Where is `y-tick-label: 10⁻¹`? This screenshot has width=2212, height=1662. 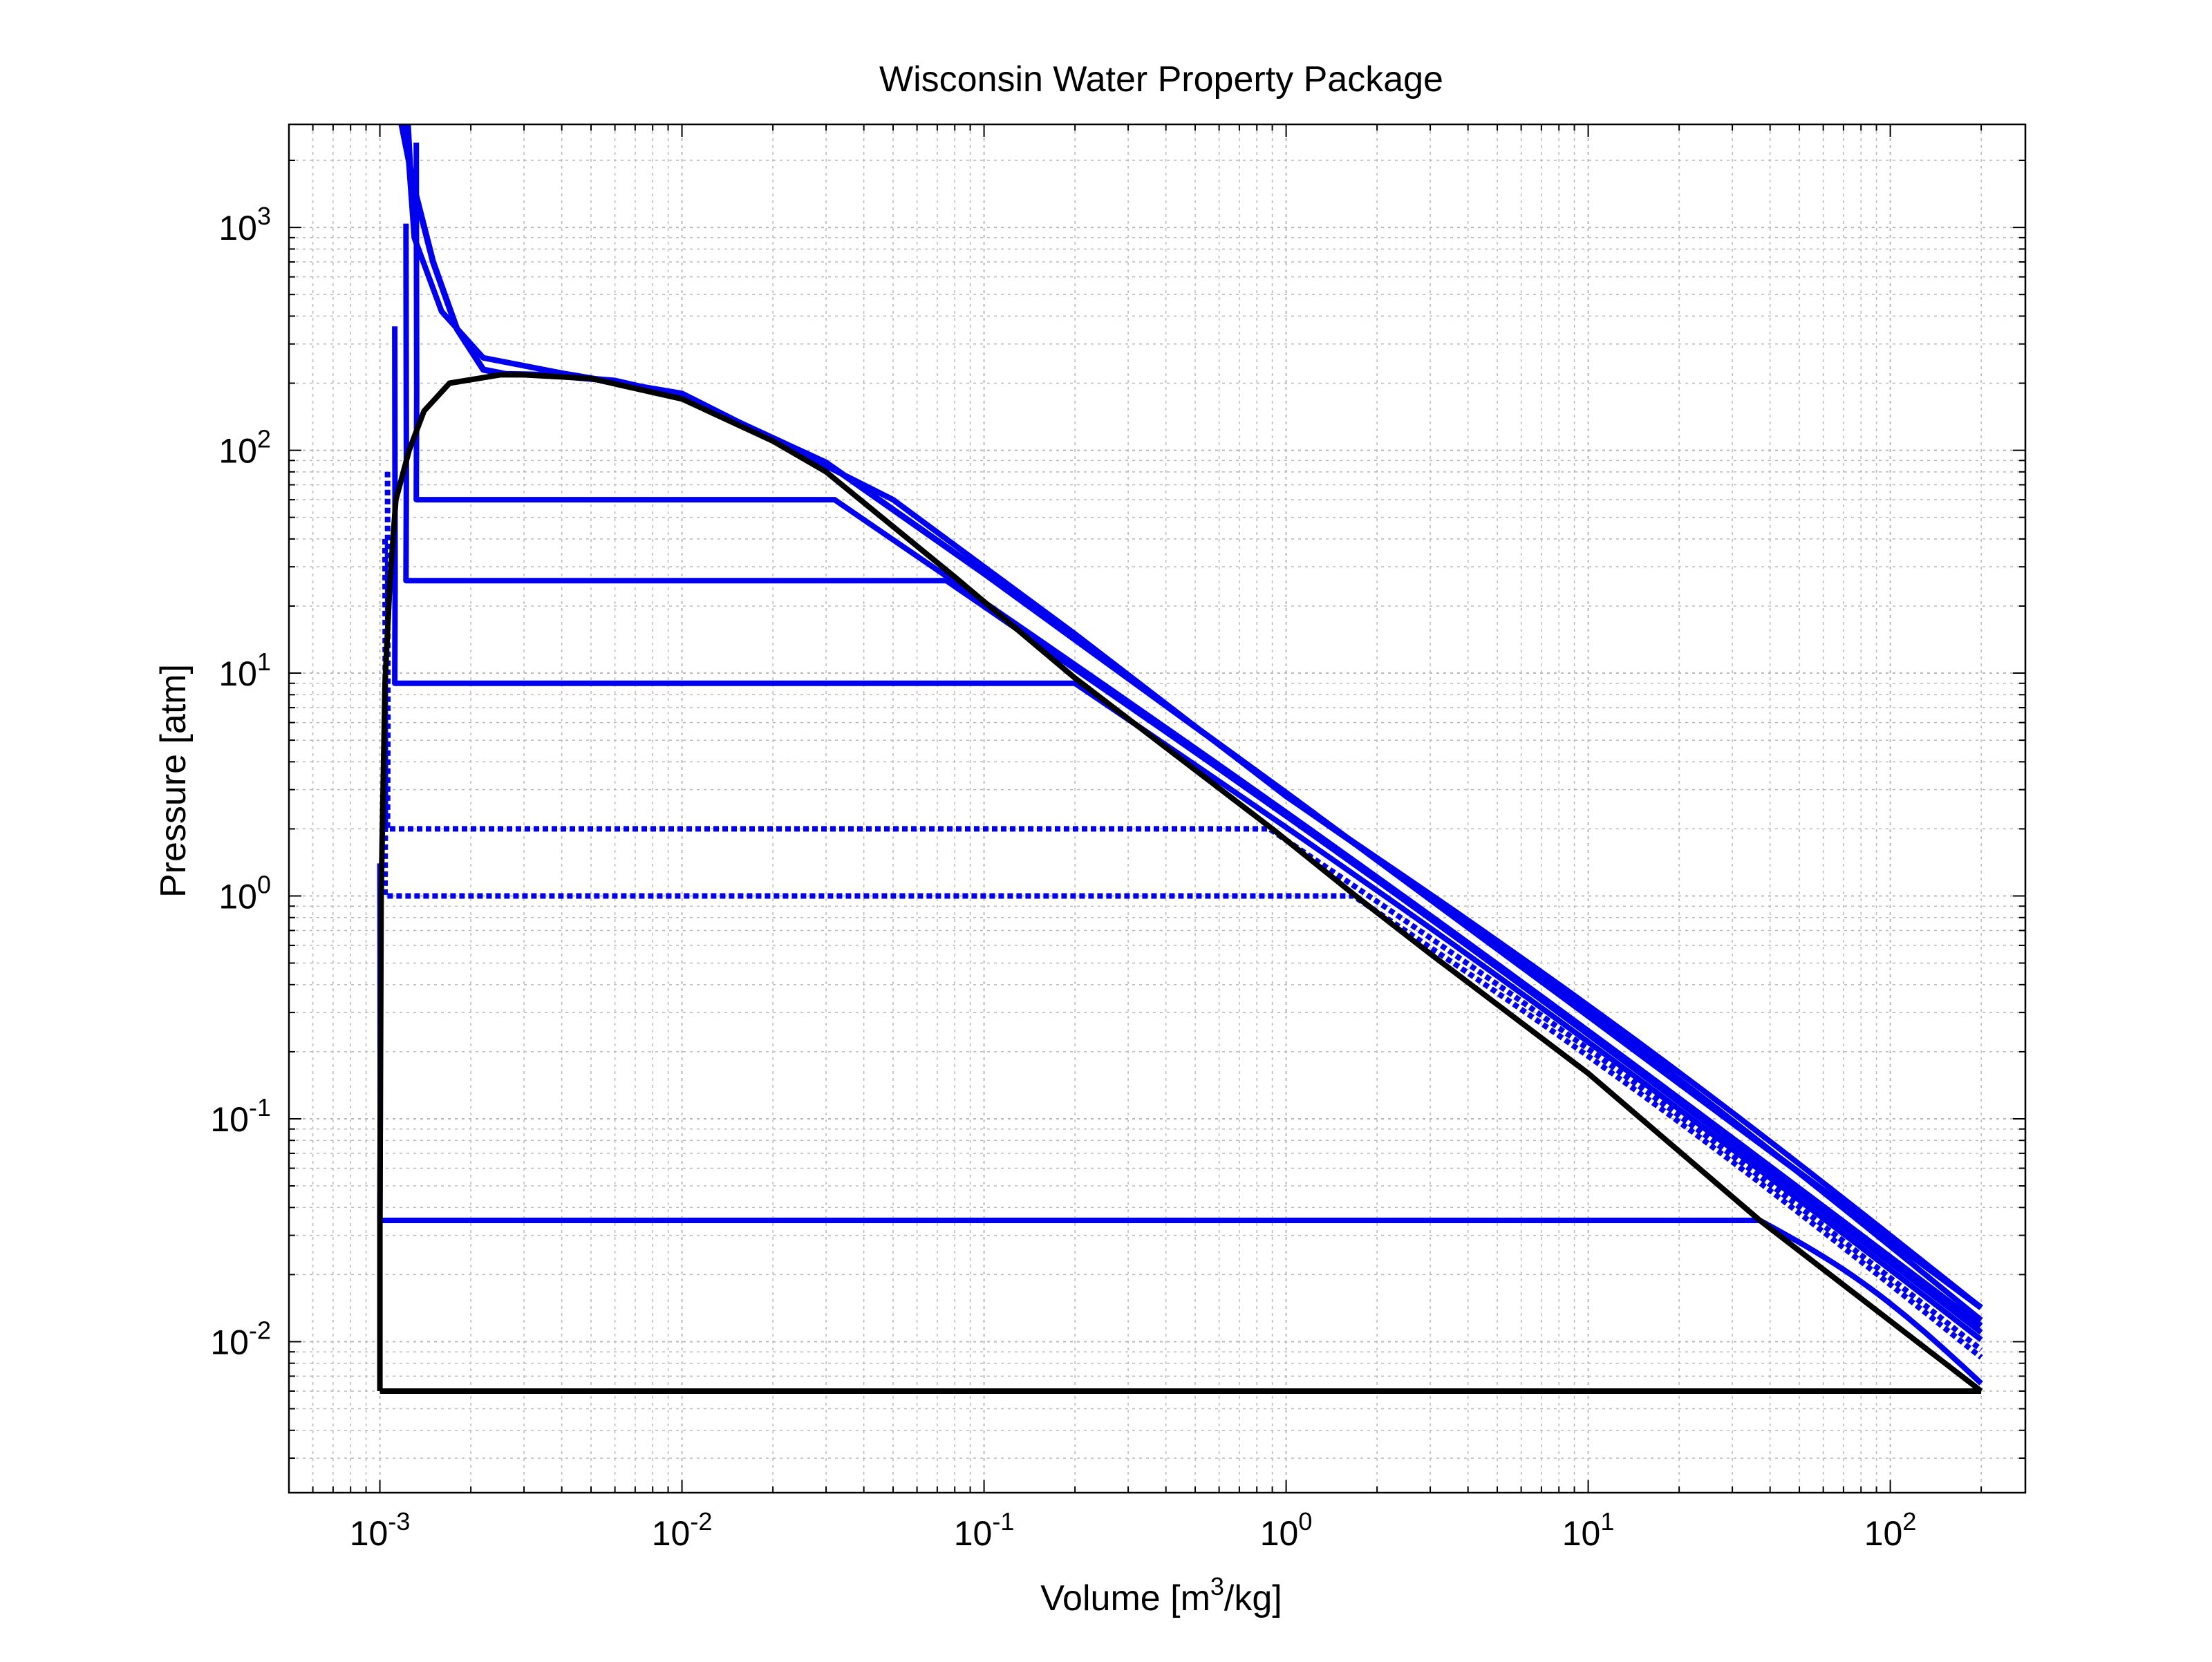 y-tick-label: 10⁻¹ is located at coordinates (240, 1116).